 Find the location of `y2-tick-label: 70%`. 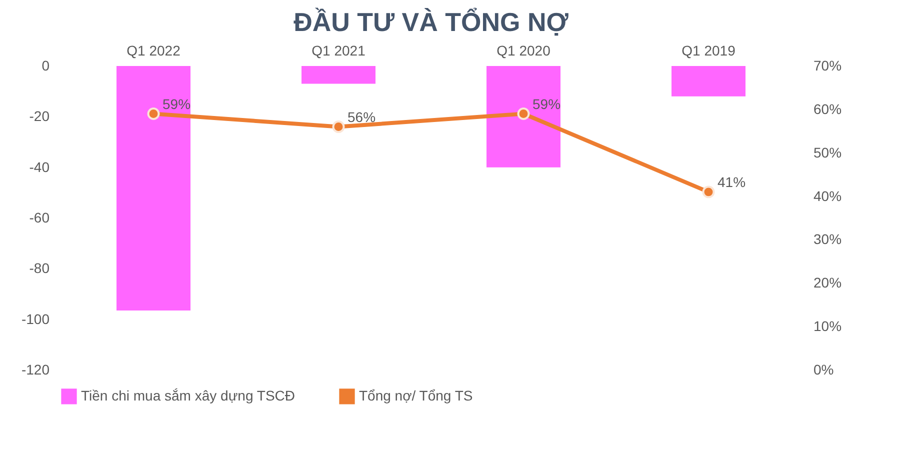

y2-tick-label: 70% is located at coordinates (828, 66).